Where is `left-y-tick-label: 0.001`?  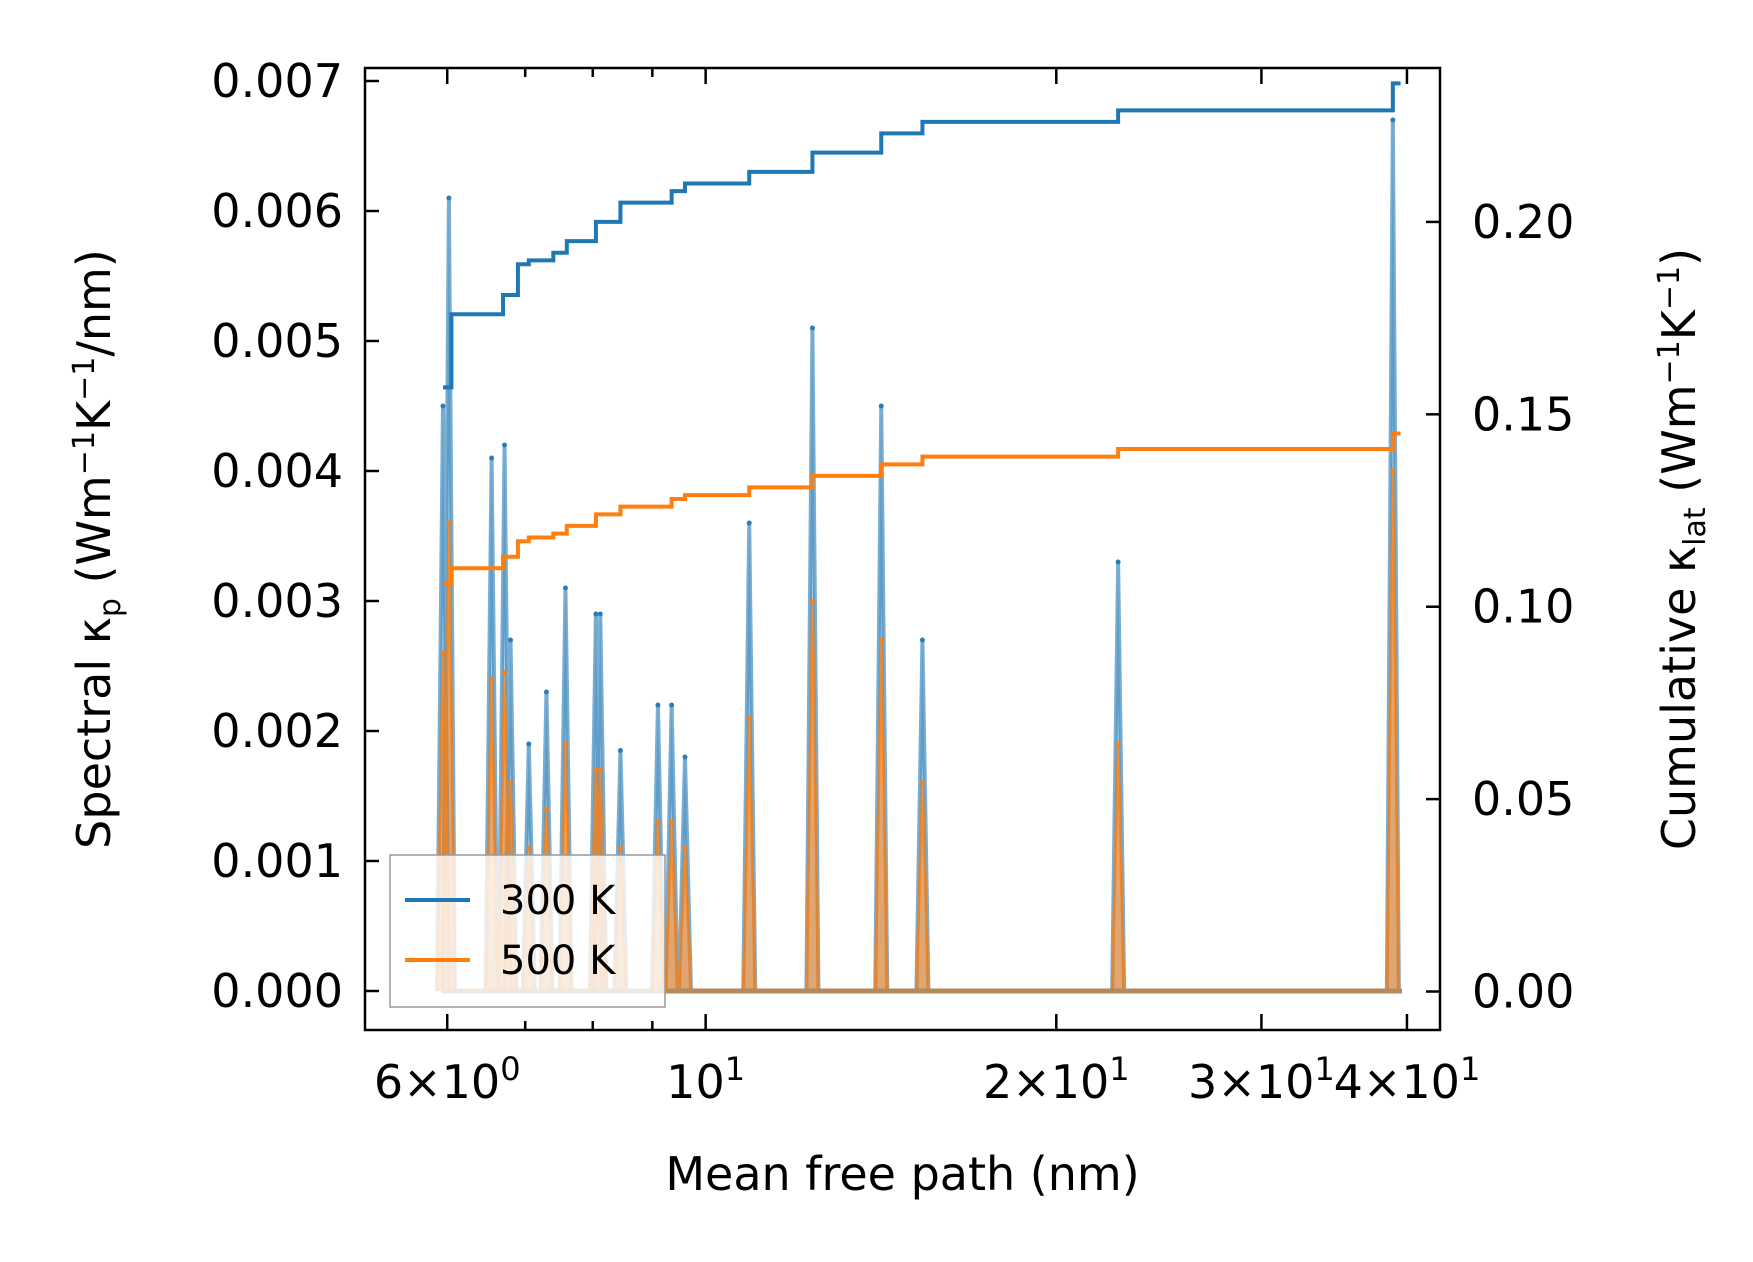 left-y-tick-label: 0.001 is located at coordinates (277, 861).